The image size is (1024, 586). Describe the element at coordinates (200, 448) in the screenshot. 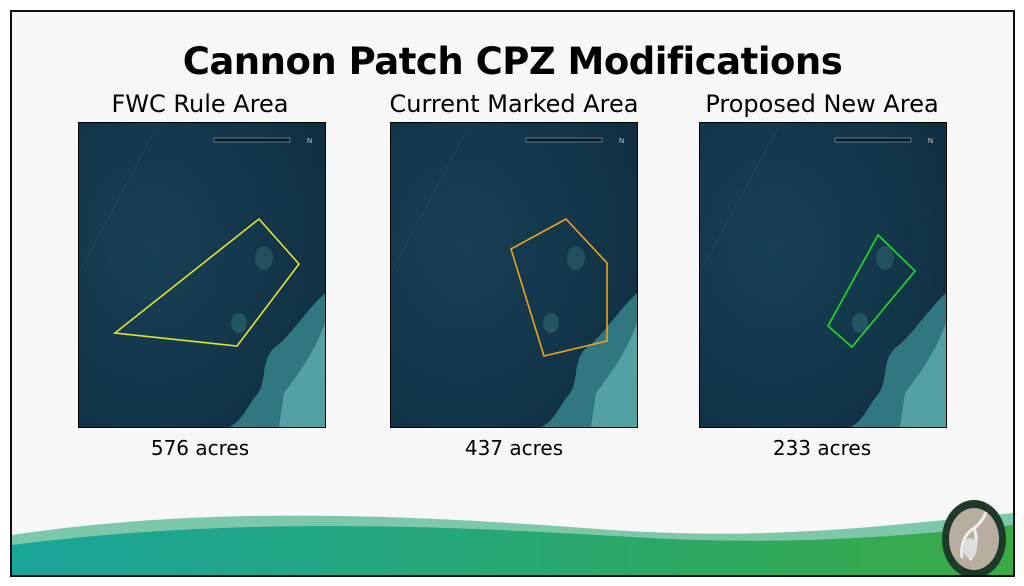

I see `caption-fwc-rule: 576 acres` at that location.